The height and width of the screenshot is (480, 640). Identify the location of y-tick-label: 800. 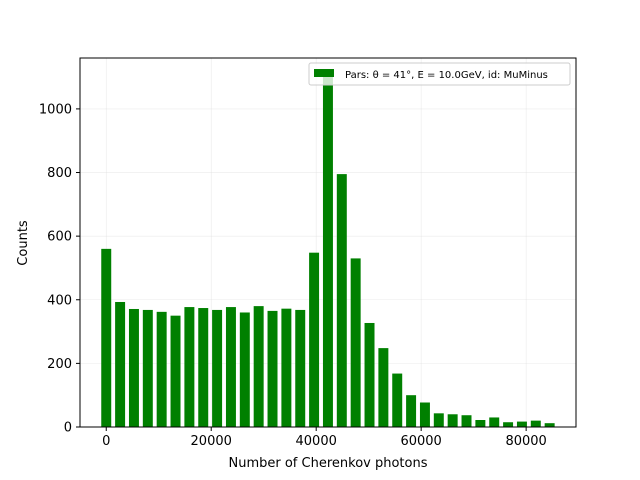
(59, 173).